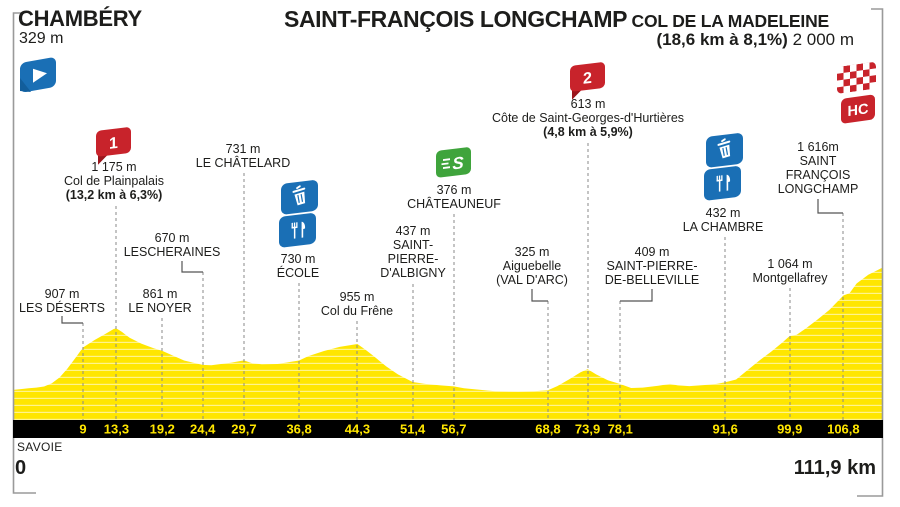  I want to click on waypoint-label-la-chambre: 432 m LA CHAMBRE, so click(723, 220).